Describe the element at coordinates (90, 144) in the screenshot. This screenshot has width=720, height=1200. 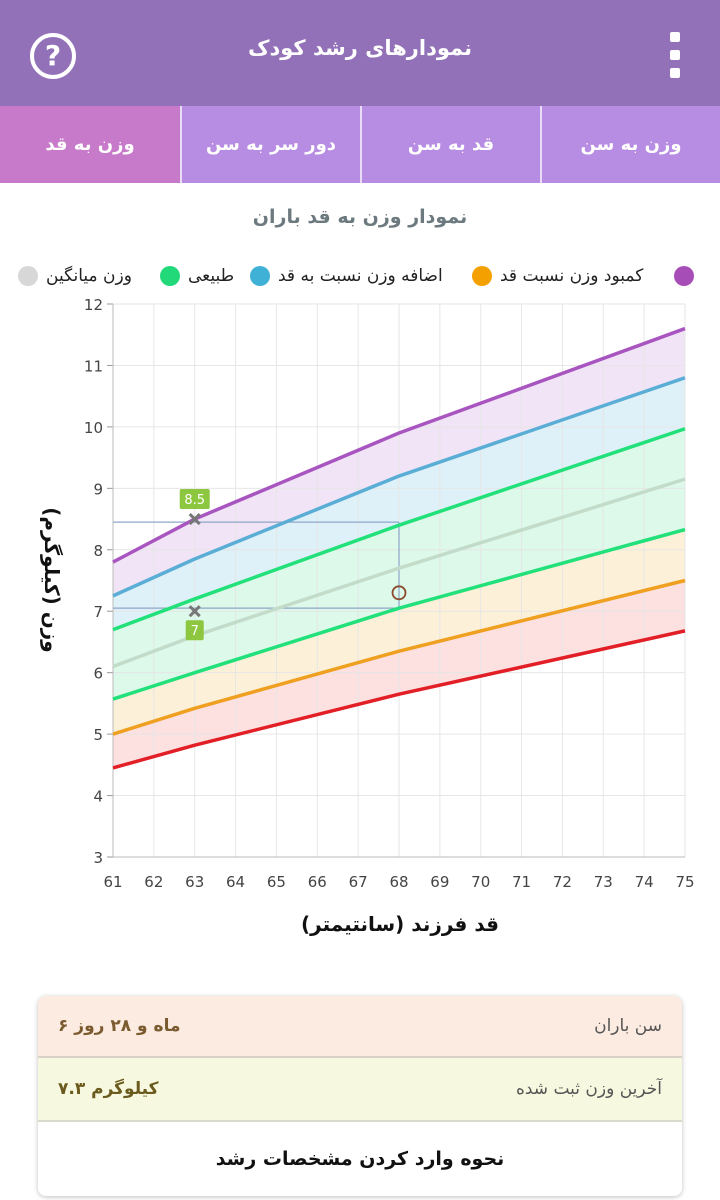
I see `tab-weight-for-height: وزن به قد` at that location.